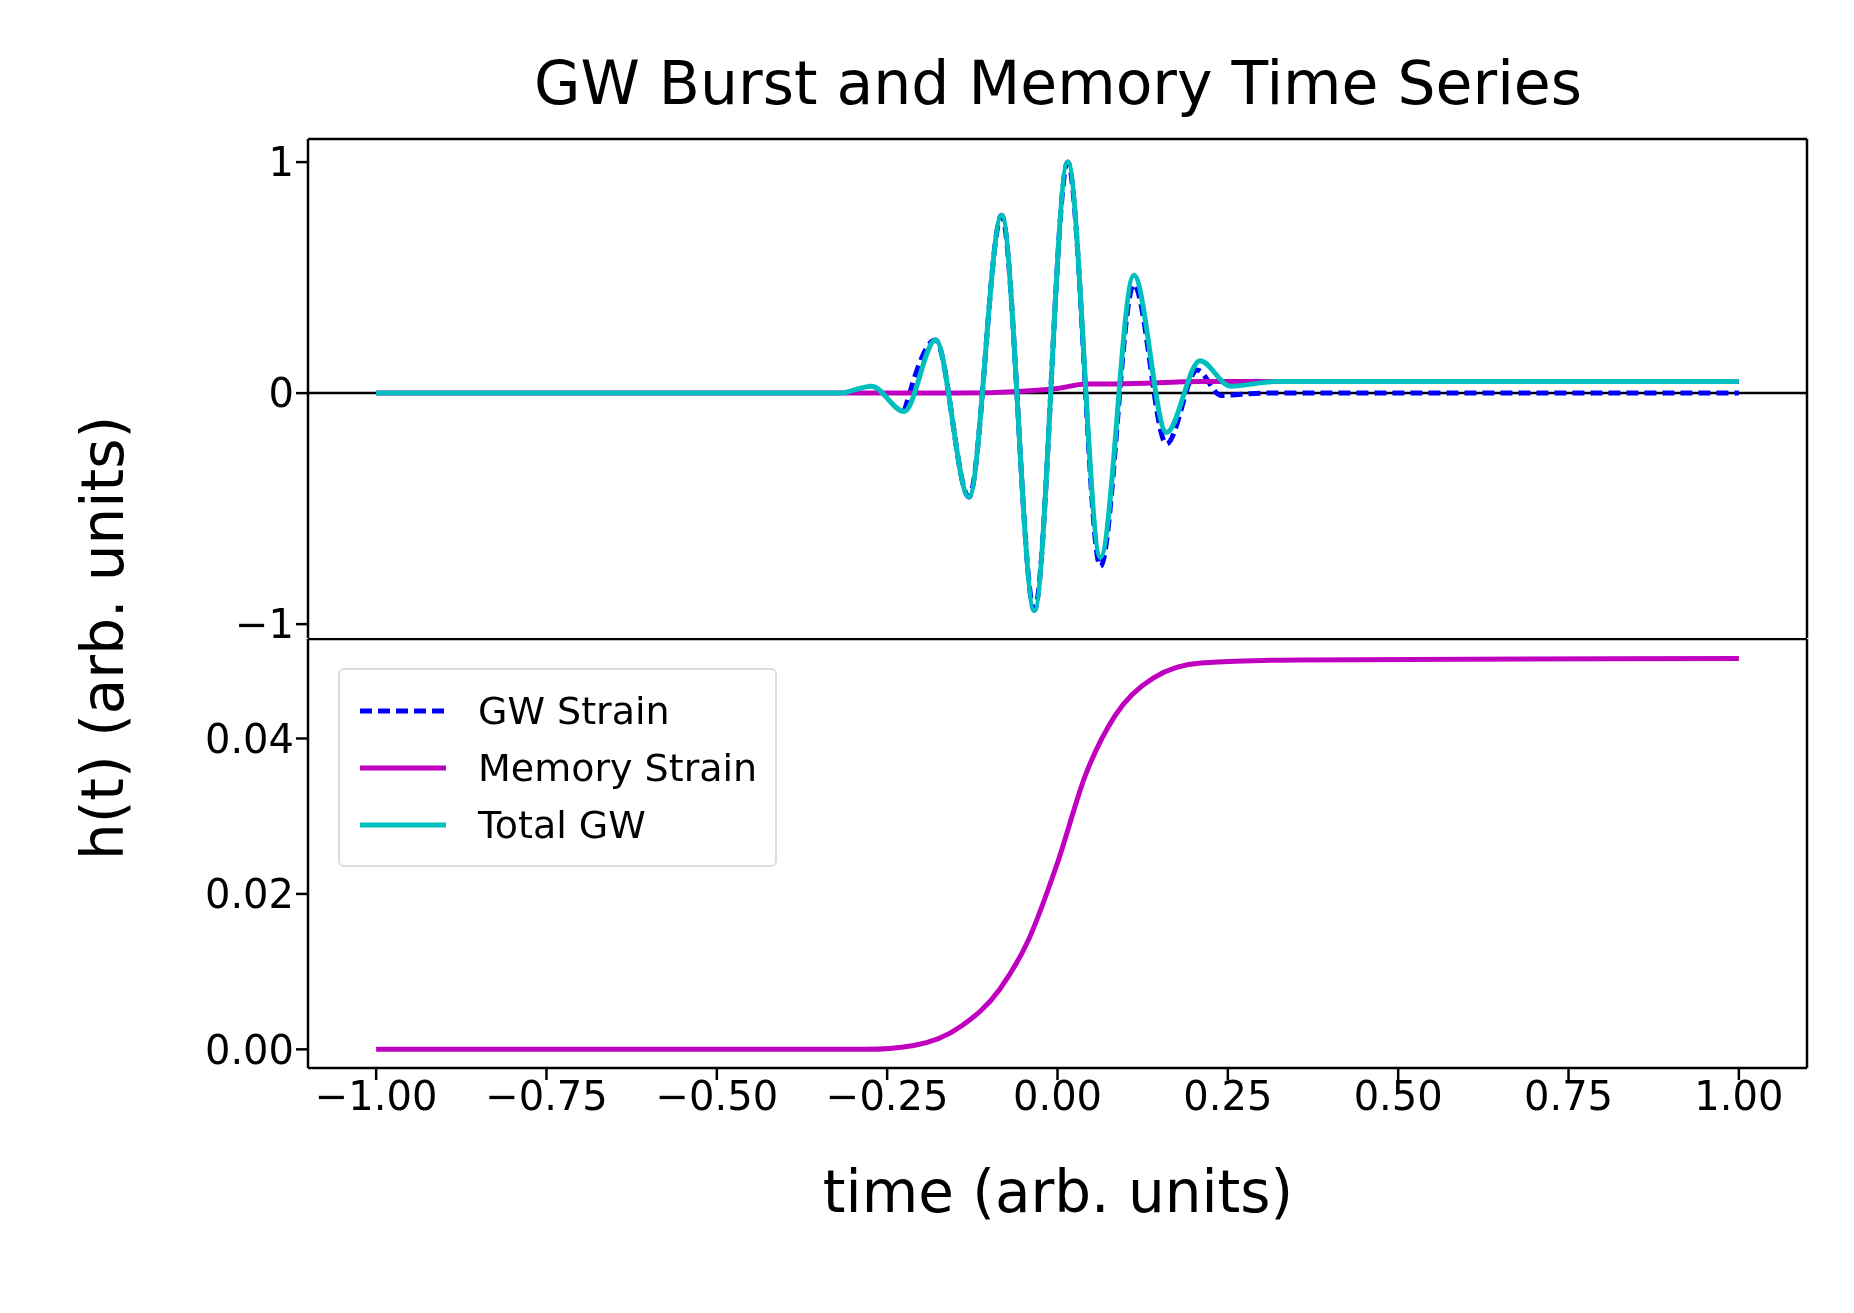 The image size is (1854, 1313). Describe the element at coordinates (281, 162) in the screenshot. I see `y-tick-label: 1` at that location.